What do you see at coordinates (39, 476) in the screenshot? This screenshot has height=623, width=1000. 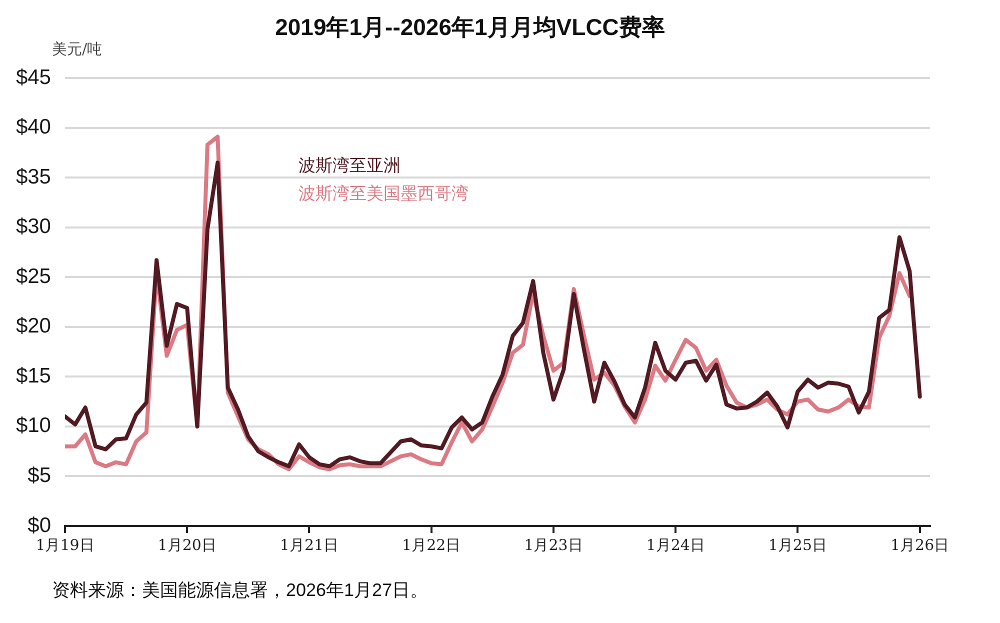 I see `y-tick-label: $5` at bounding box center [39, 476].